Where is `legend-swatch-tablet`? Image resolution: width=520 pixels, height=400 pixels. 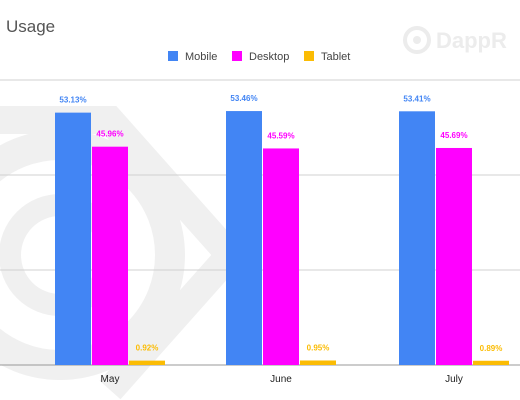 legend-swatch-tablet is located at coordinates (309, 56).